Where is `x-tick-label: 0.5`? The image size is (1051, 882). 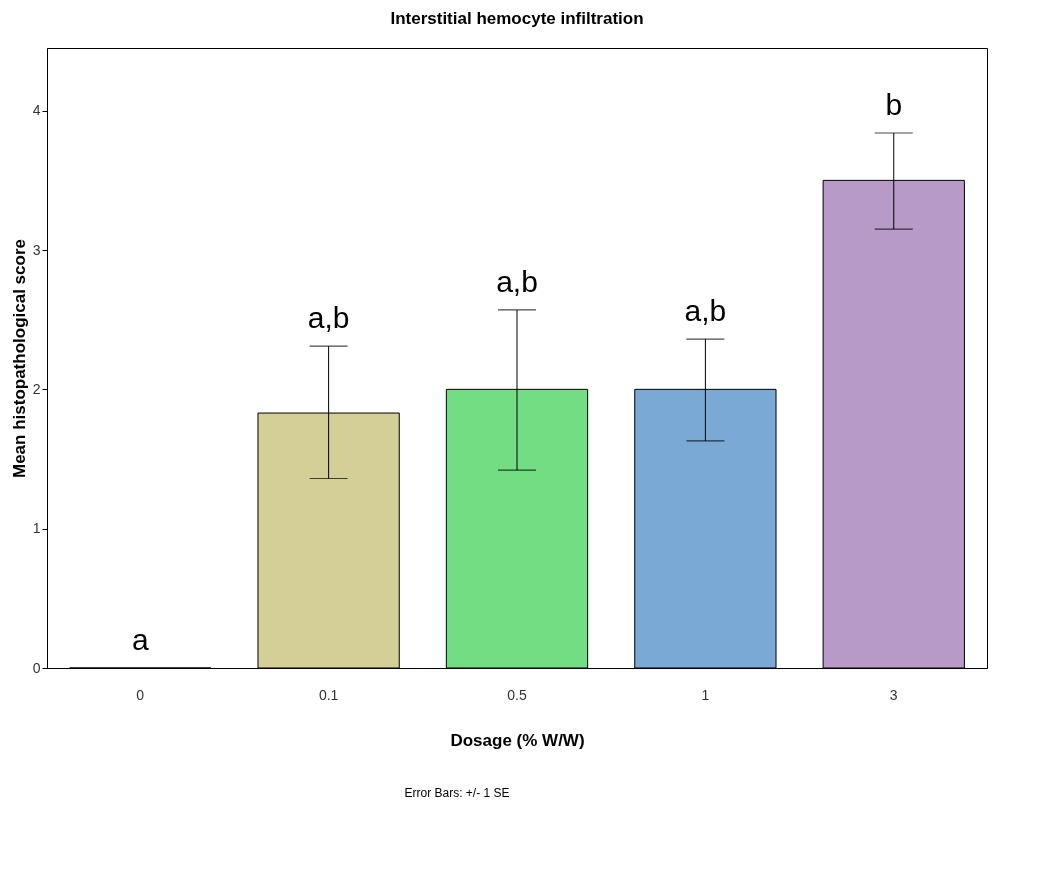
x-tick-label: 0.5 is located at coordinates (517, 694).